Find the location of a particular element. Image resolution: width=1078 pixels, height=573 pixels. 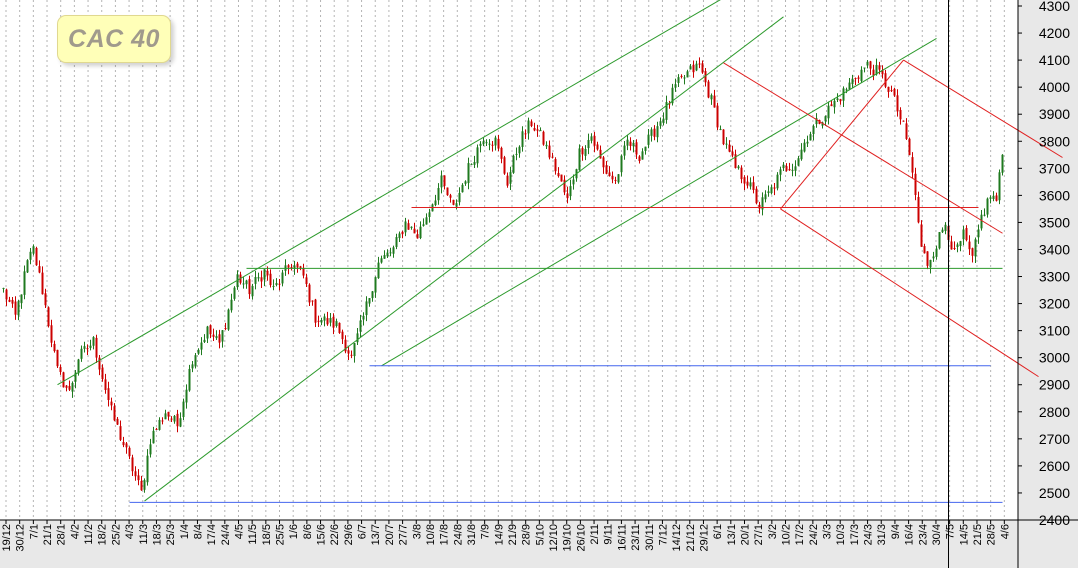

y-tick-label: 3400 is located at coordinates (1054, 249).